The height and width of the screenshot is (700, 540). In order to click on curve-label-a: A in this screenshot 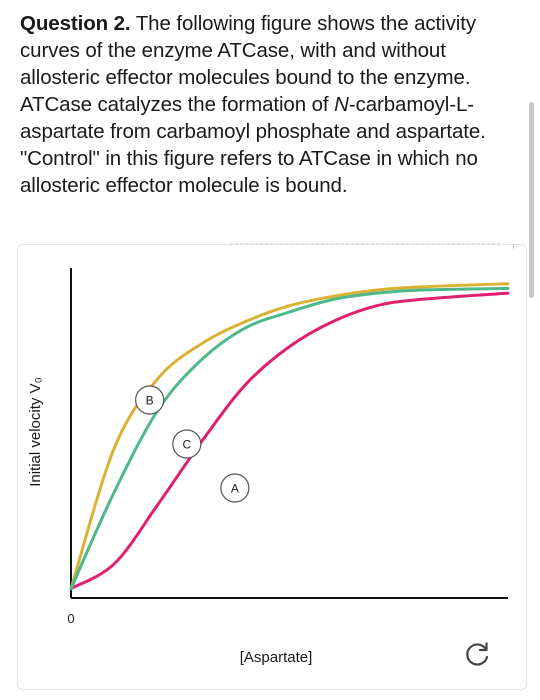, I will do `click(235, 488)`.